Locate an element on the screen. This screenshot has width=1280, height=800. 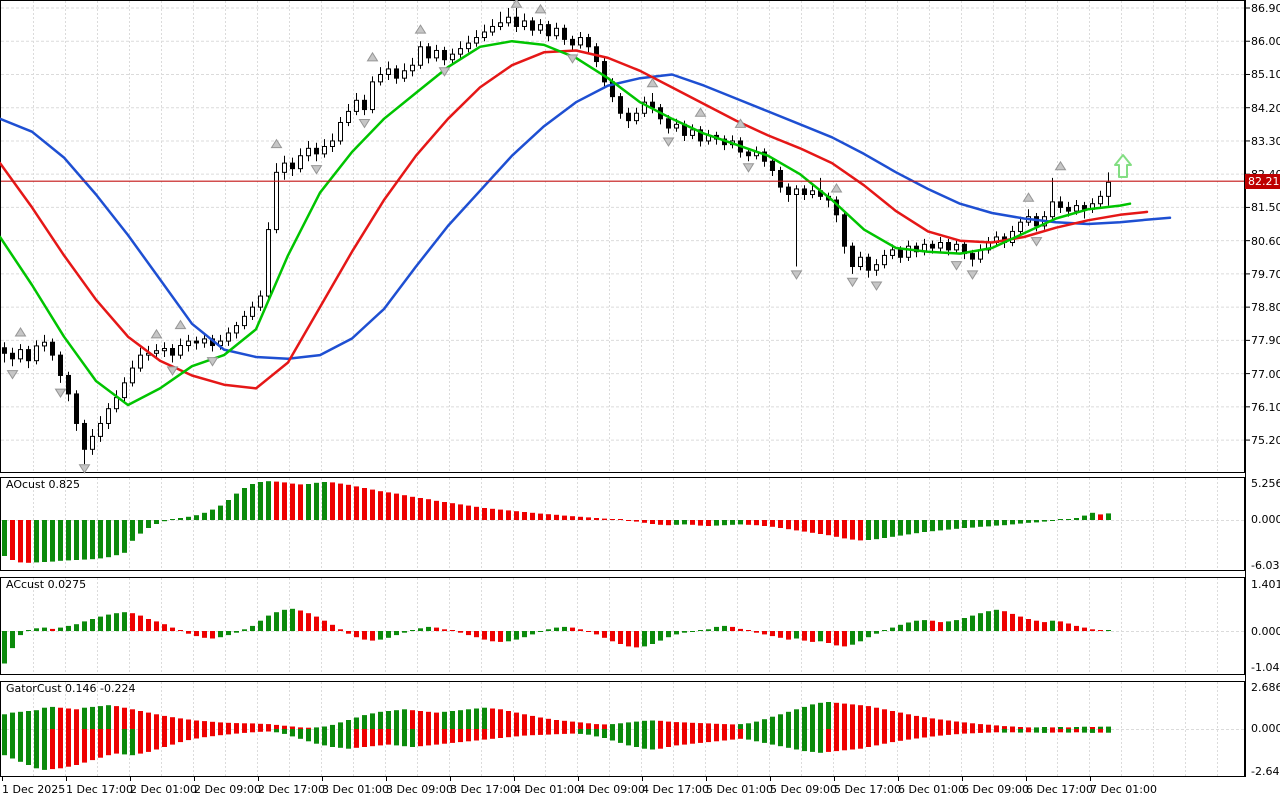
current-price-tag: 82.21 is located at coordinates (1262, 181).